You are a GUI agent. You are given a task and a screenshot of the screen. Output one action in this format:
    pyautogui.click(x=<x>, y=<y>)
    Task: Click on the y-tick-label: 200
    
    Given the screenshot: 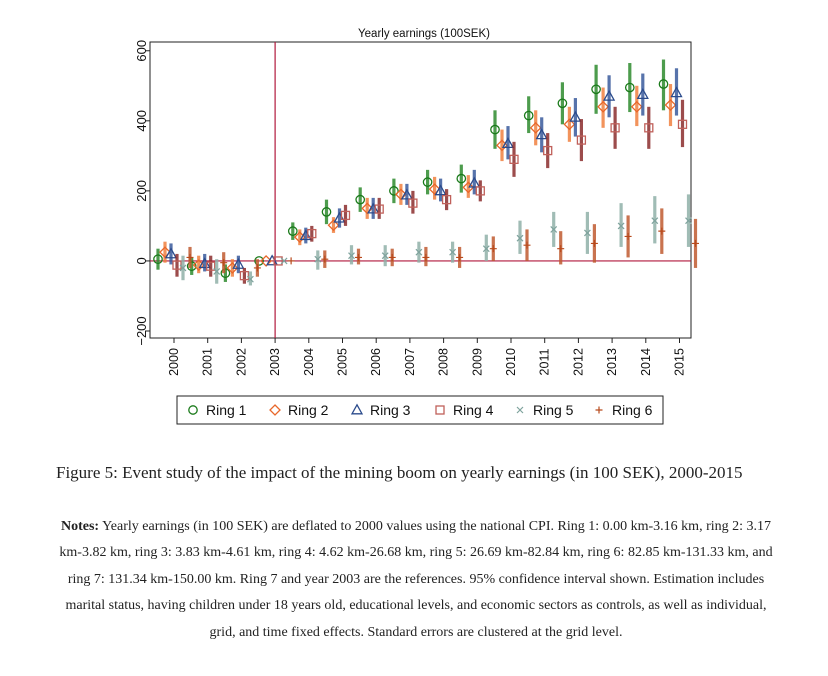 What is the action you would take?
    pyautogui.click(x=141, y=191)
    